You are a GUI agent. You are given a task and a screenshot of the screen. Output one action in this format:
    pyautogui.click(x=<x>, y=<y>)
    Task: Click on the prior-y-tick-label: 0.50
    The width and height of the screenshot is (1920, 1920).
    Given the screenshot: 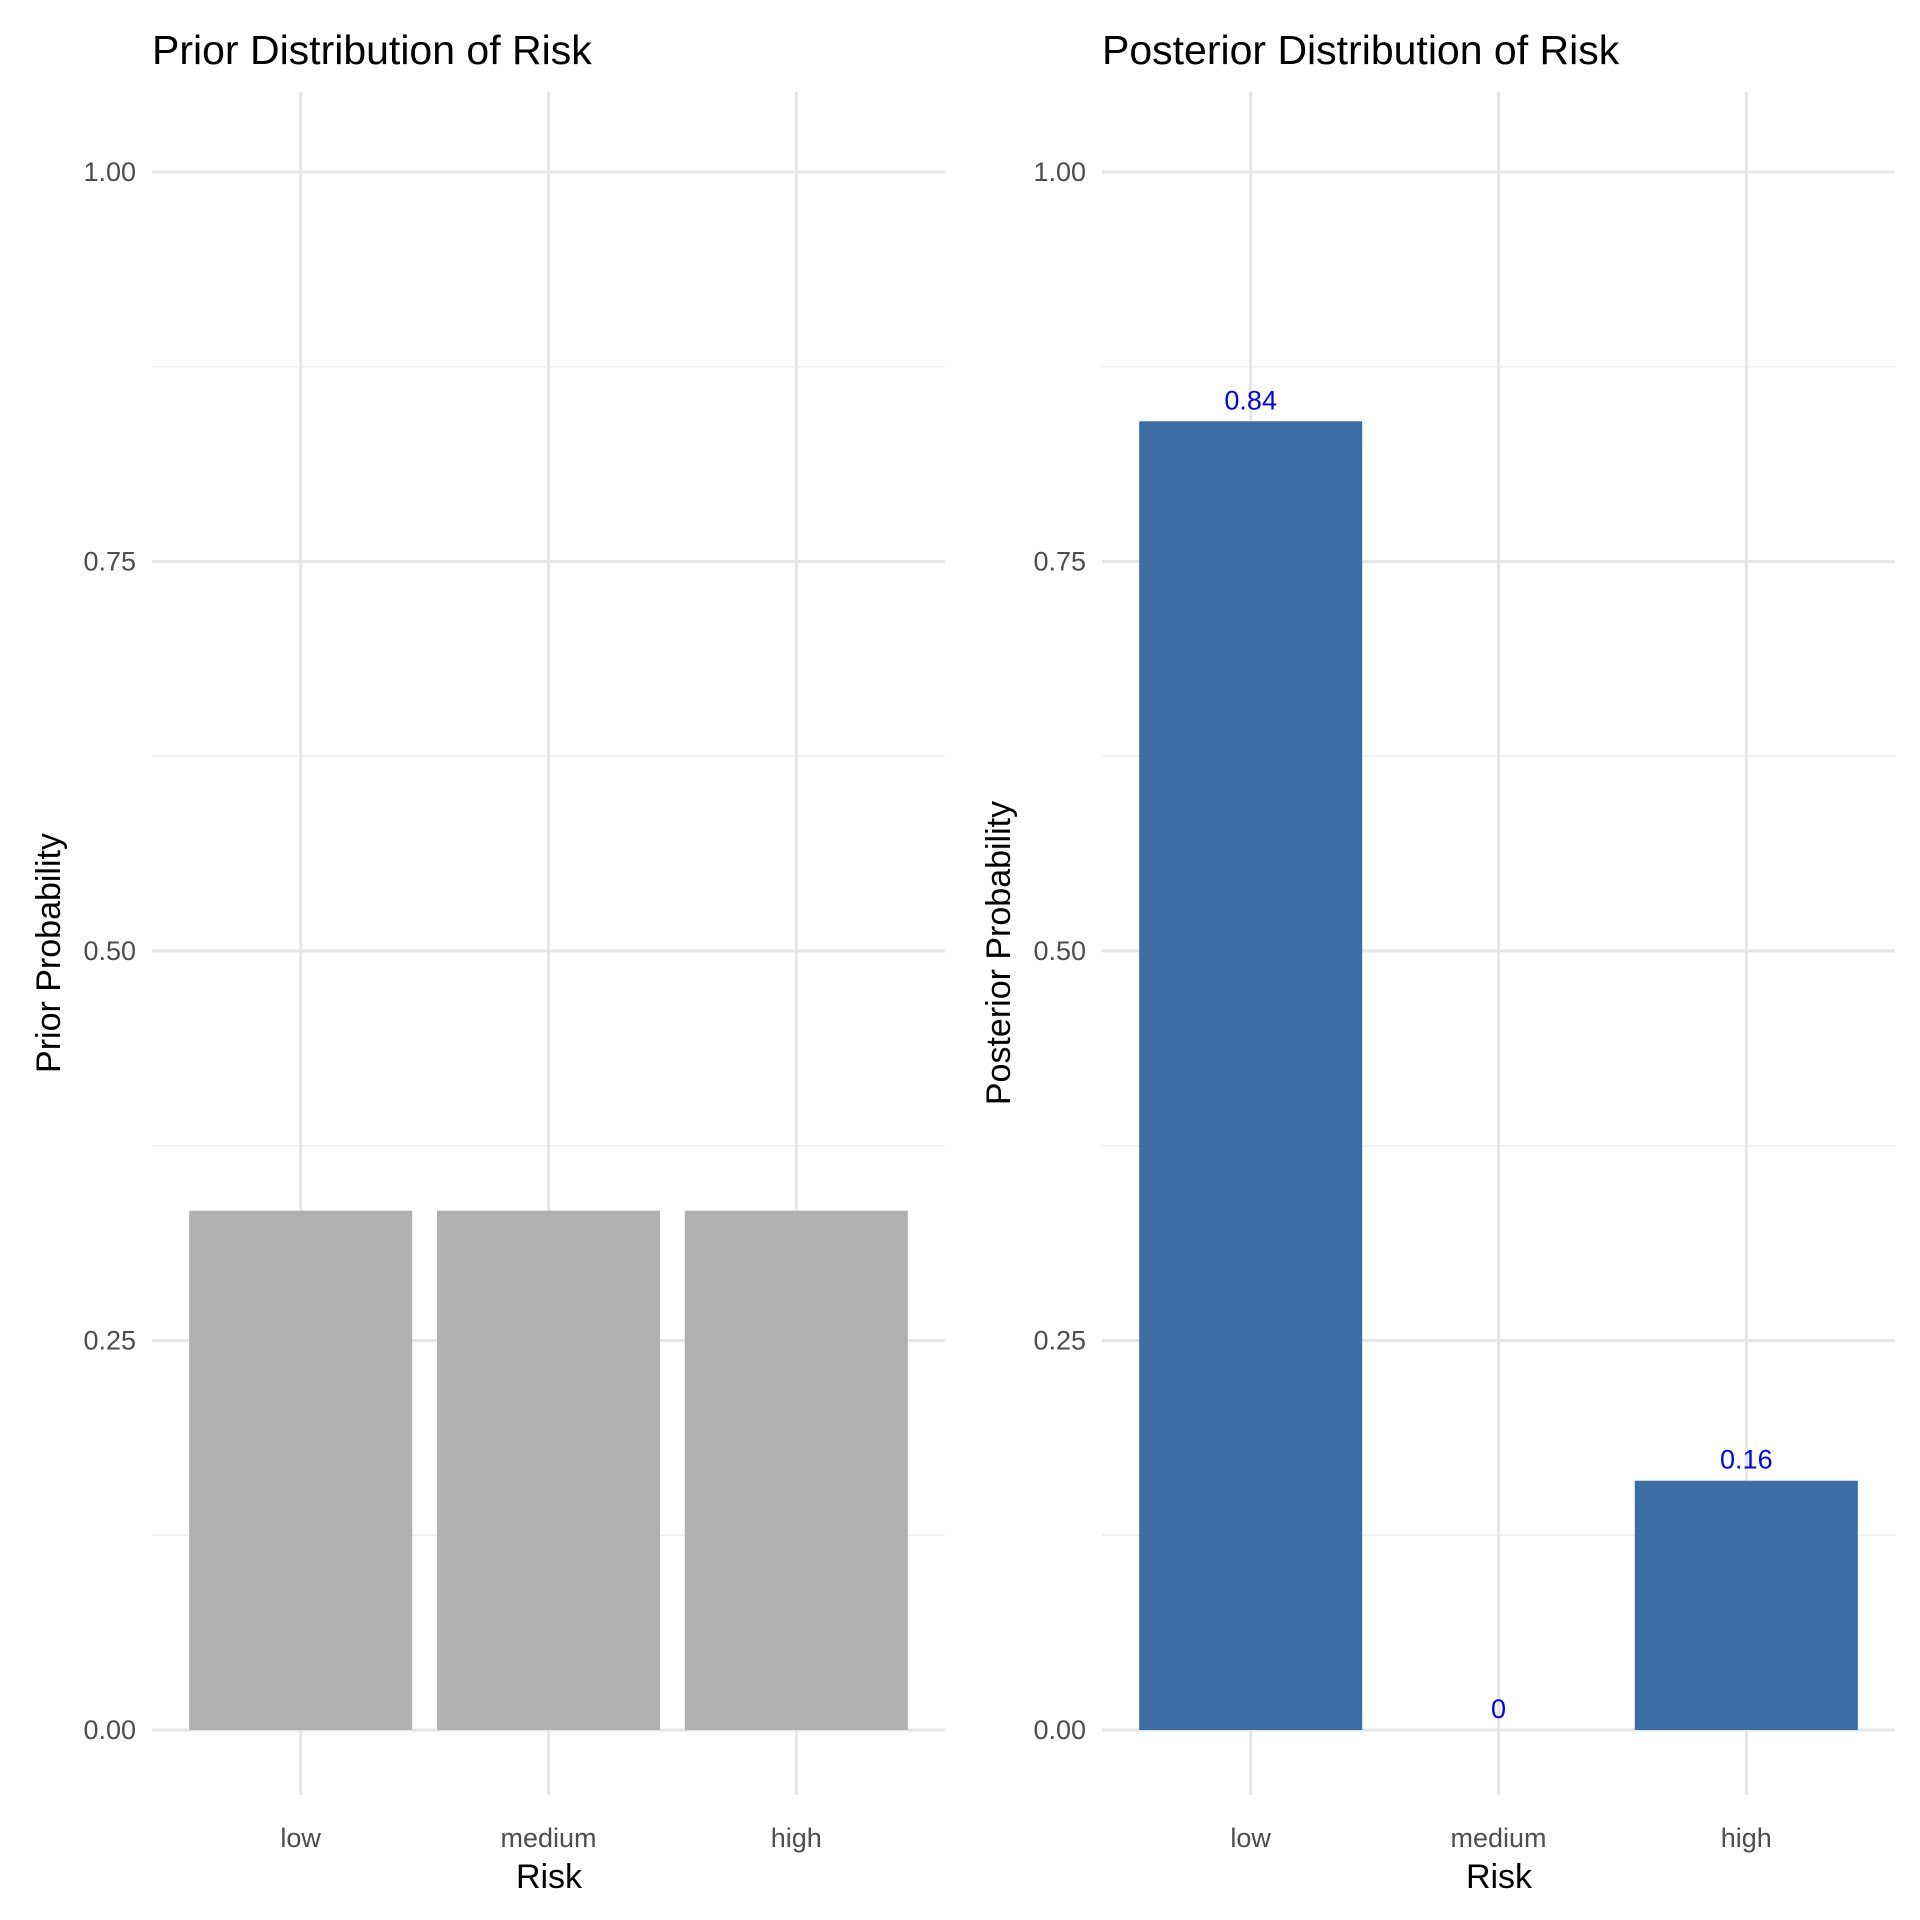 What is the action you would take?
    pyautogui.click(x=109, y=951)
    